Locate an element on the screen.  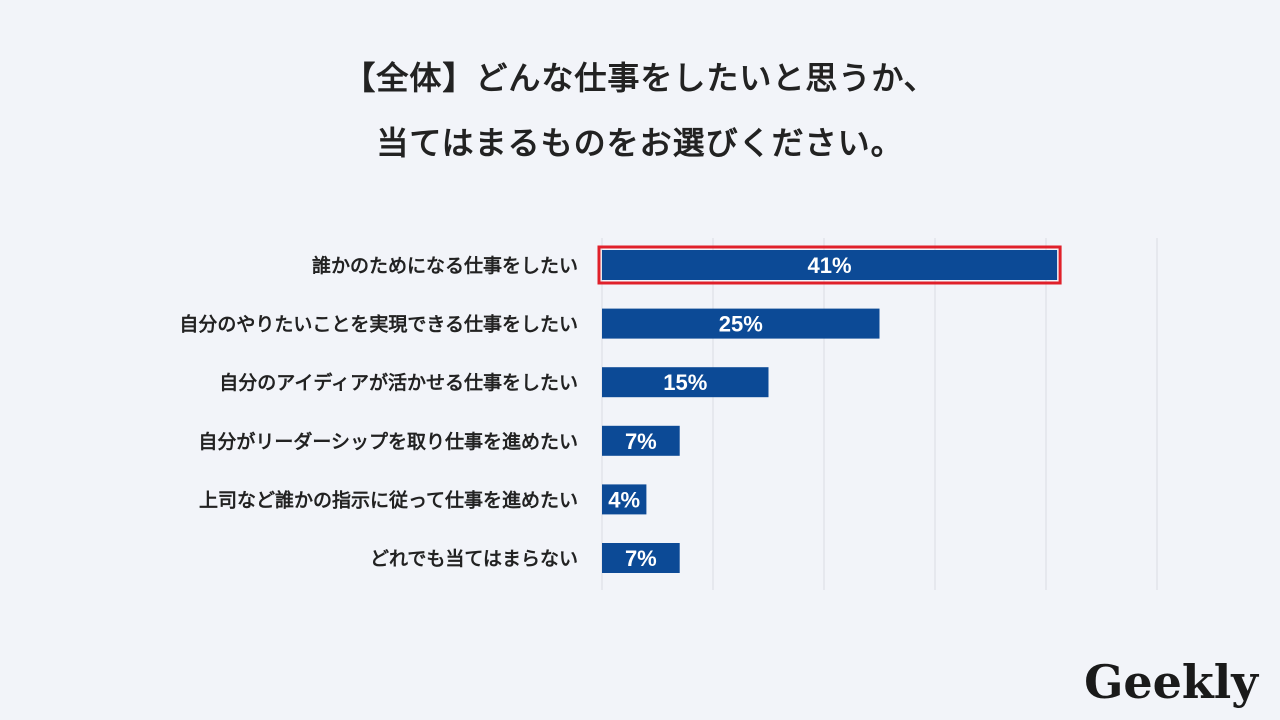
category-label: 自分のやりたいことを実現できる仕事をしたい is located at coordinates (378, 324).